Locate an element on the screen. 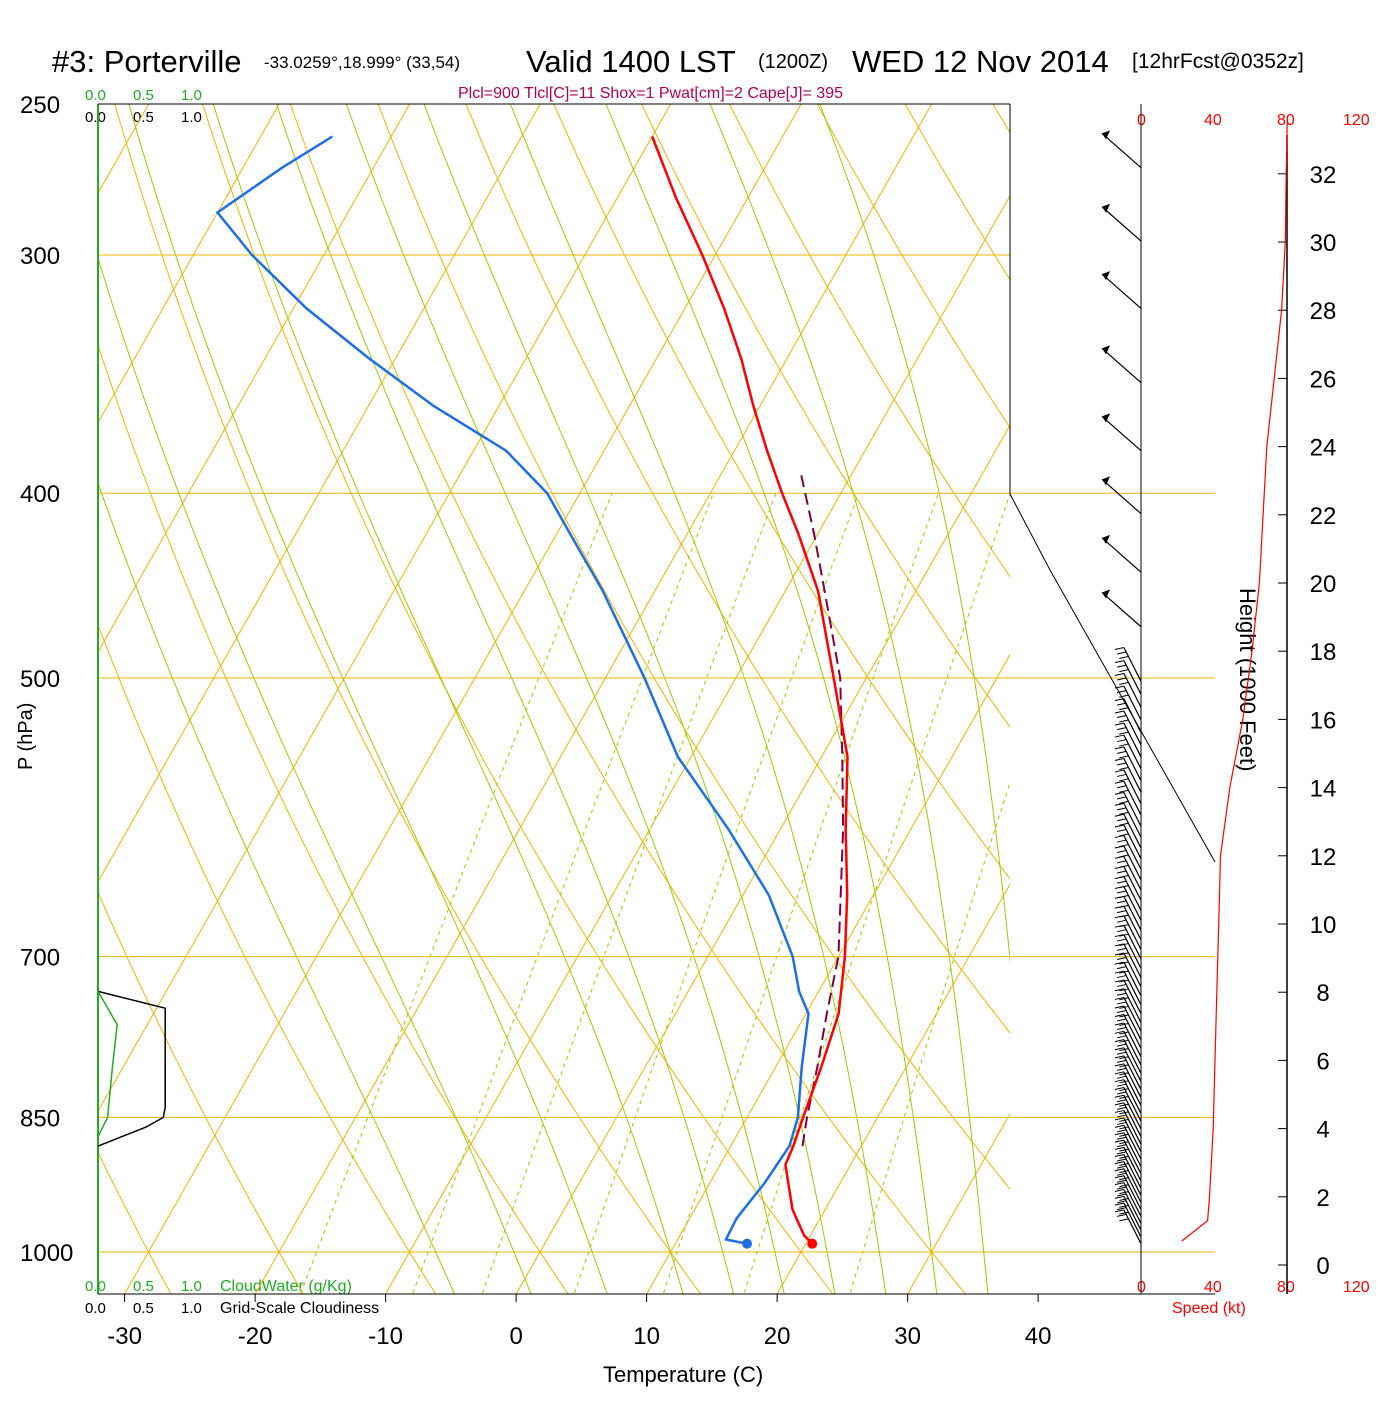 This screenshot has width=1400, height=1405. height-tick-label: 2 is located at coordinates (1322, 1198).